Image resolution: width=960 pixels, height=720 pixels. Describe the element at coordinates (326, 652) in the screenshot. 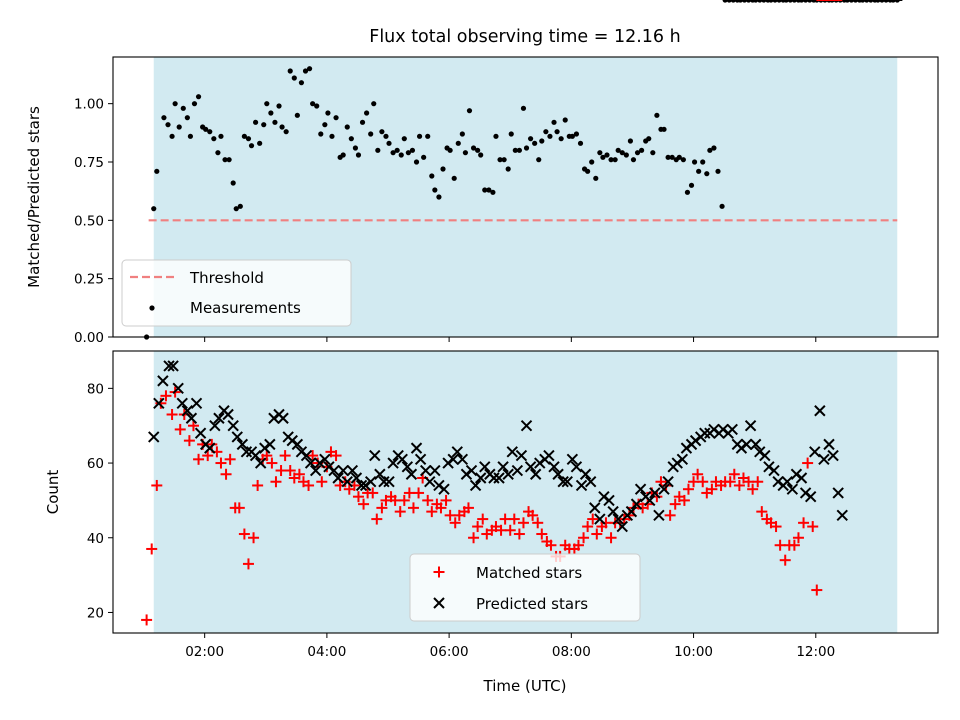

I see `x-tick-label: 04:00` at that location.